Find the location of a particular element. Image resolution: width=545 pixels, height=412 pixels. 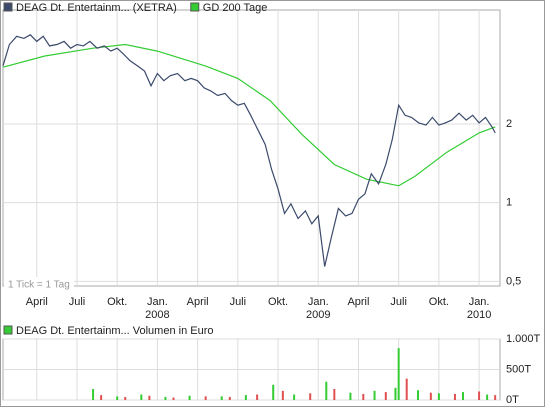

note-box is located at coordinates (39, 284).